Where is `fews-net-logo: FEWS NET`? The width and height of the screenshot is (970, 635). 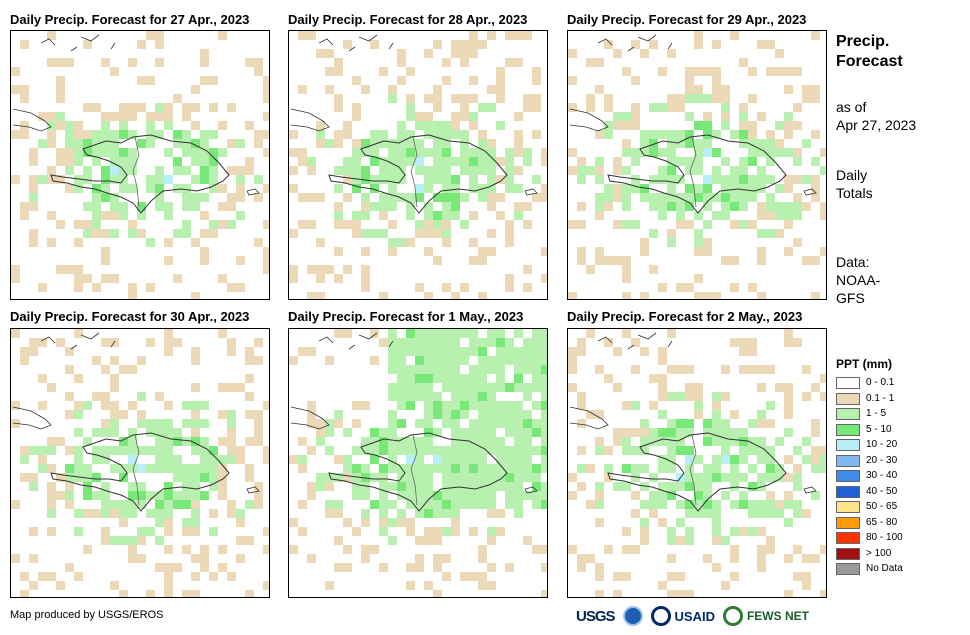 fews-net-logo: FEWS NET is located at coordinates (765, 616).